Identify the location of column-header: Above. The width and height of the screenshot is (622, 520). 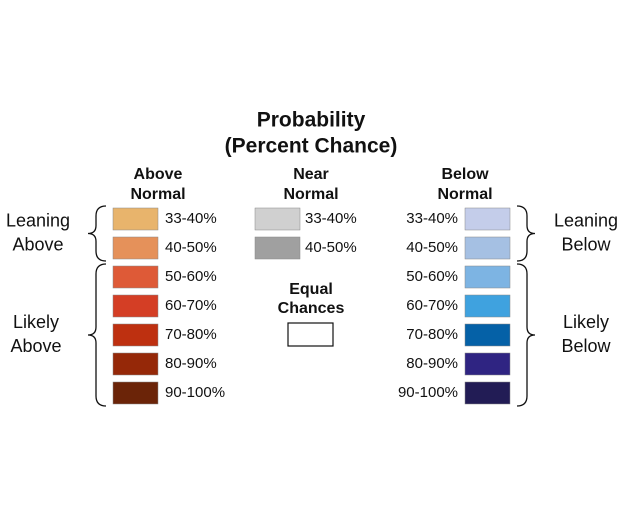
(158, 174).